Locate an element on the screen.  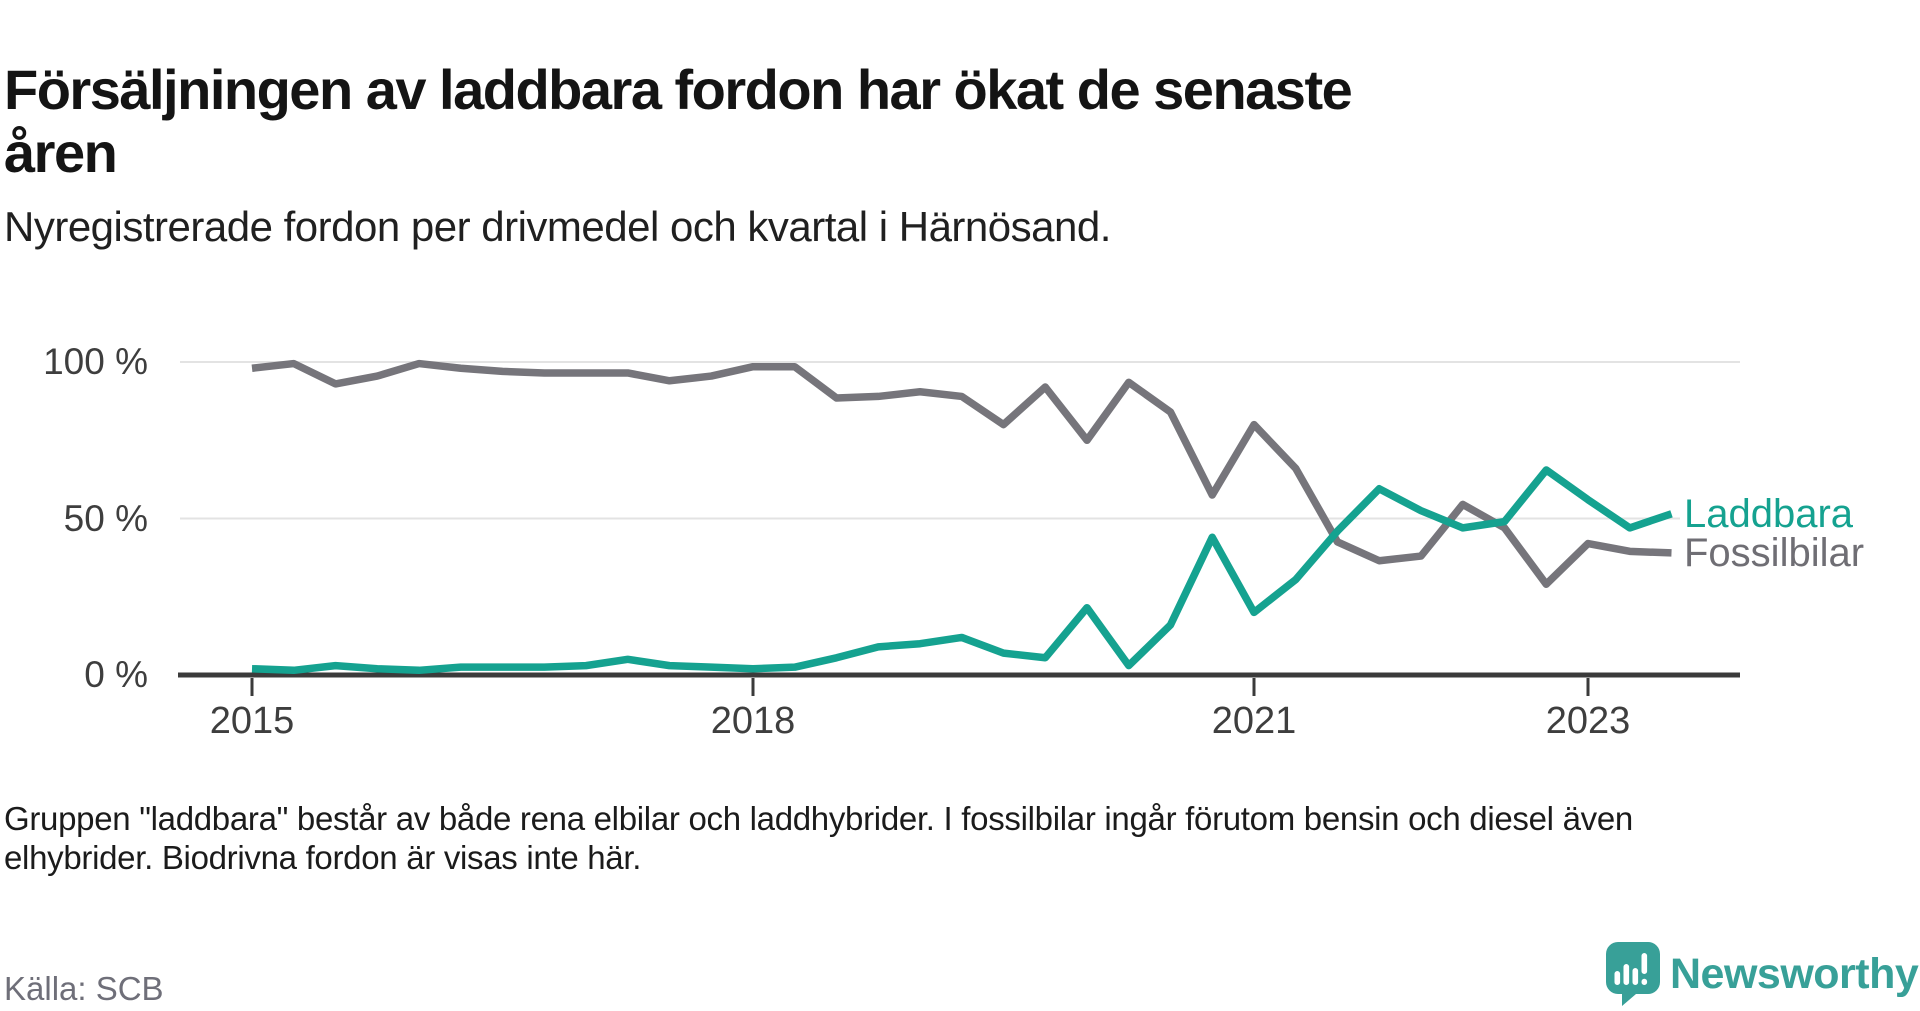
x-axis-label-2021: 2021 is located at coordinates (1254, 721).